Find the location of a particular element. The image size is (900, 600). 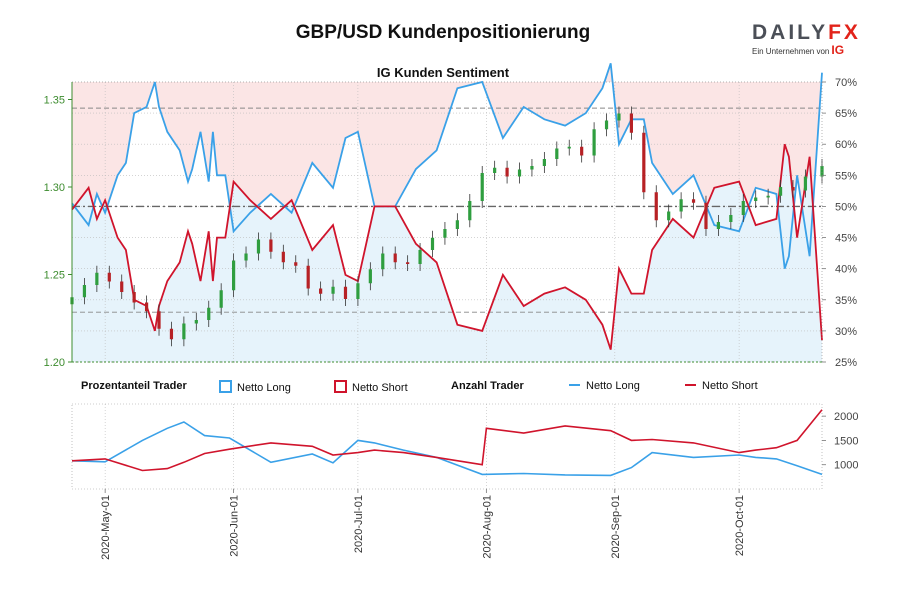

percent-tick-label: 45% is located at coordinates (846, 239).